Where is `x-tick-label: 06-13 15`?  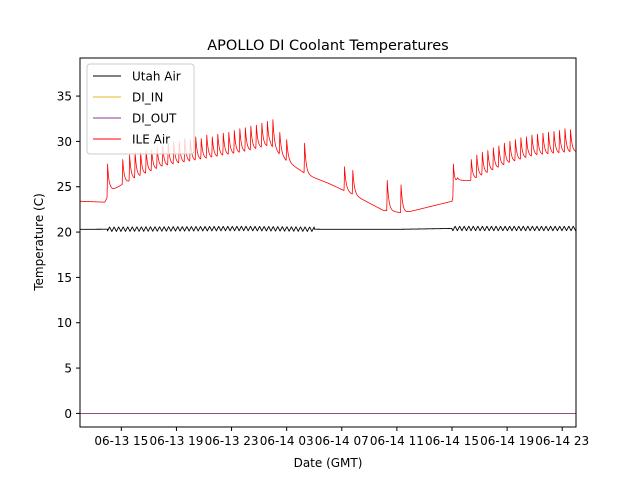 x-tick-label: 06-13 15 is located at coordinates (121, 441).